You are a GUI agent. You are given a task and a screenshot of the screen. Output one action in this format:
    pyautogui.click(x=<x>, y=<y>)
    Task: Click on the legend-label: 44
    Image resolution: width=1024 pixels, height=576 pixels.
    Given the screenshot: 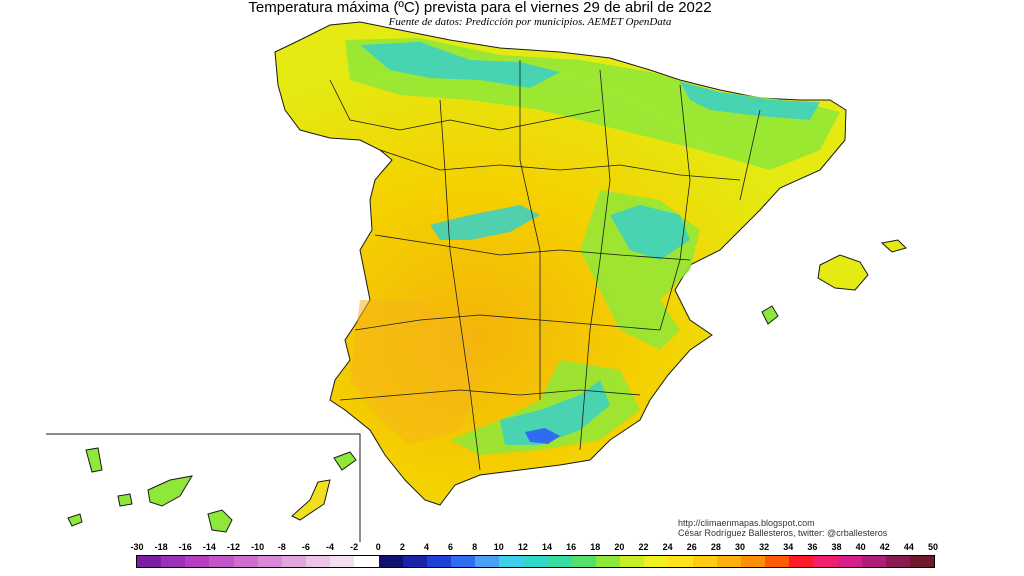 What is the action you would take?
    pyautogui.click(x=908, y=547)
    